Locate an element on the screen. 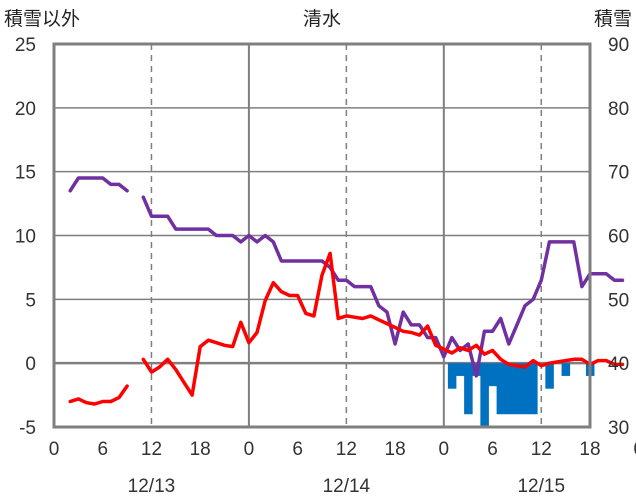 This screenshot has height=501, width=636. x-axis-ticks: 0 6 12 18 0 6 12 18 0 6 12 18 0 is located at coordinates (342, 449).